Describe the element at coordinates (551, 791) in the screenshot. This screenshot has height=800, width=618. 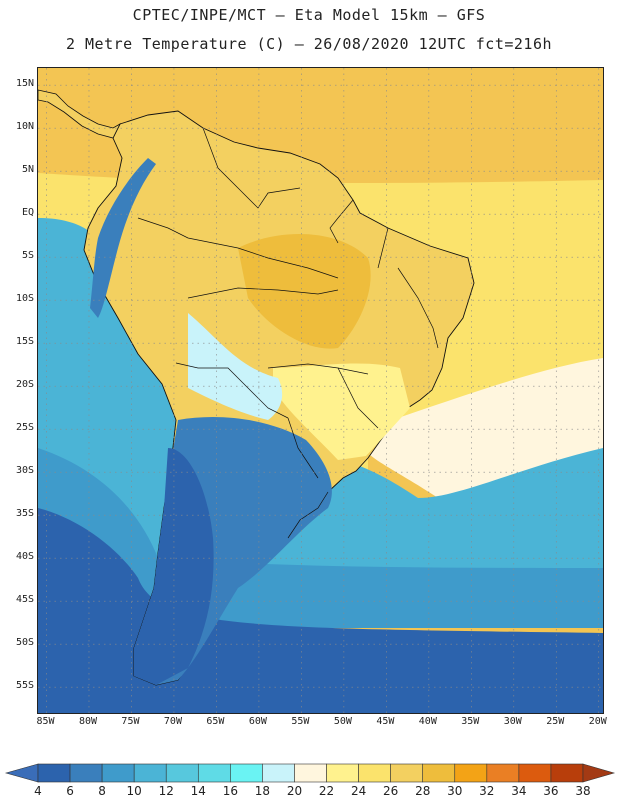
I see `colorbar-label: 36` at that location.